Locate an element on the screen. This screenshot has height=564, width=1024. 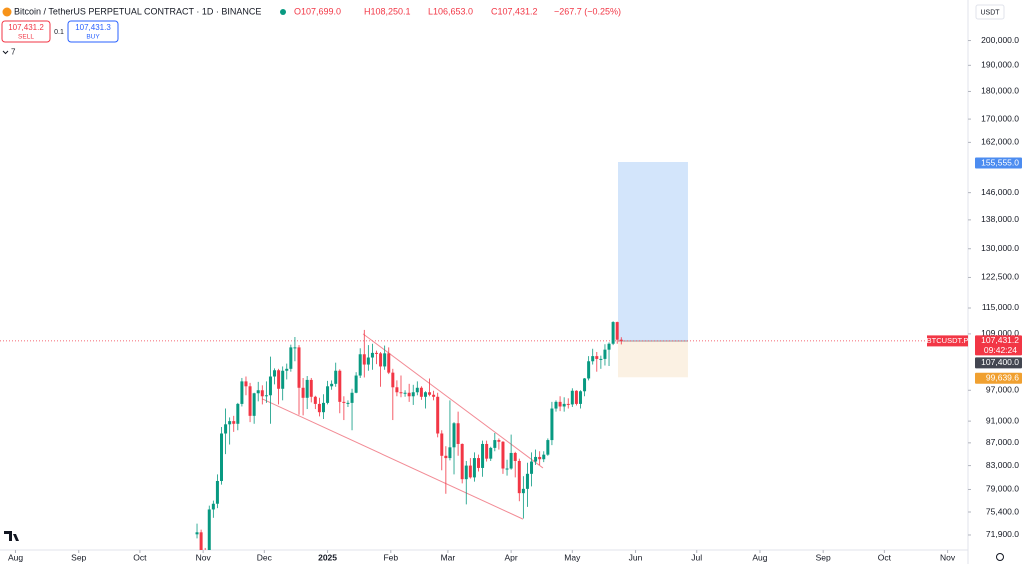
x-tick-label: Jun is located at coordinates (636, 557).